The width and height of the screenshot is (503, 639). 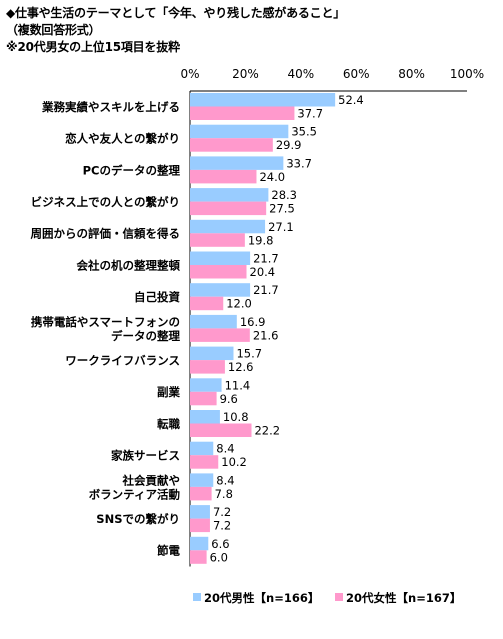 What do you see at coordinates (304, 132) in the screenshot?
I see `male-value-label: 35.5` at bounding box center [304, 132].